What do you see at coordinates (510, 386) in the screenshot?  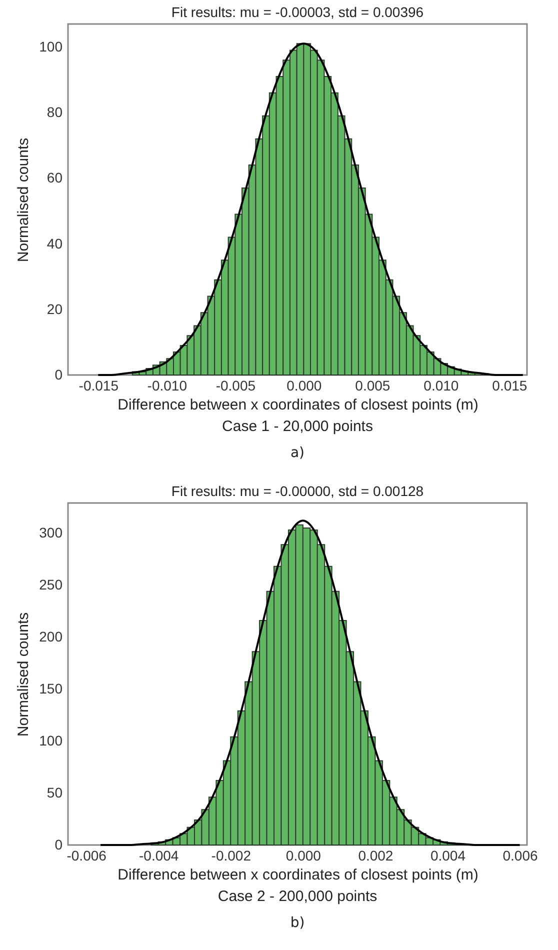 I see `x-tick-label: 0.015` at bounding box center [510, 386].